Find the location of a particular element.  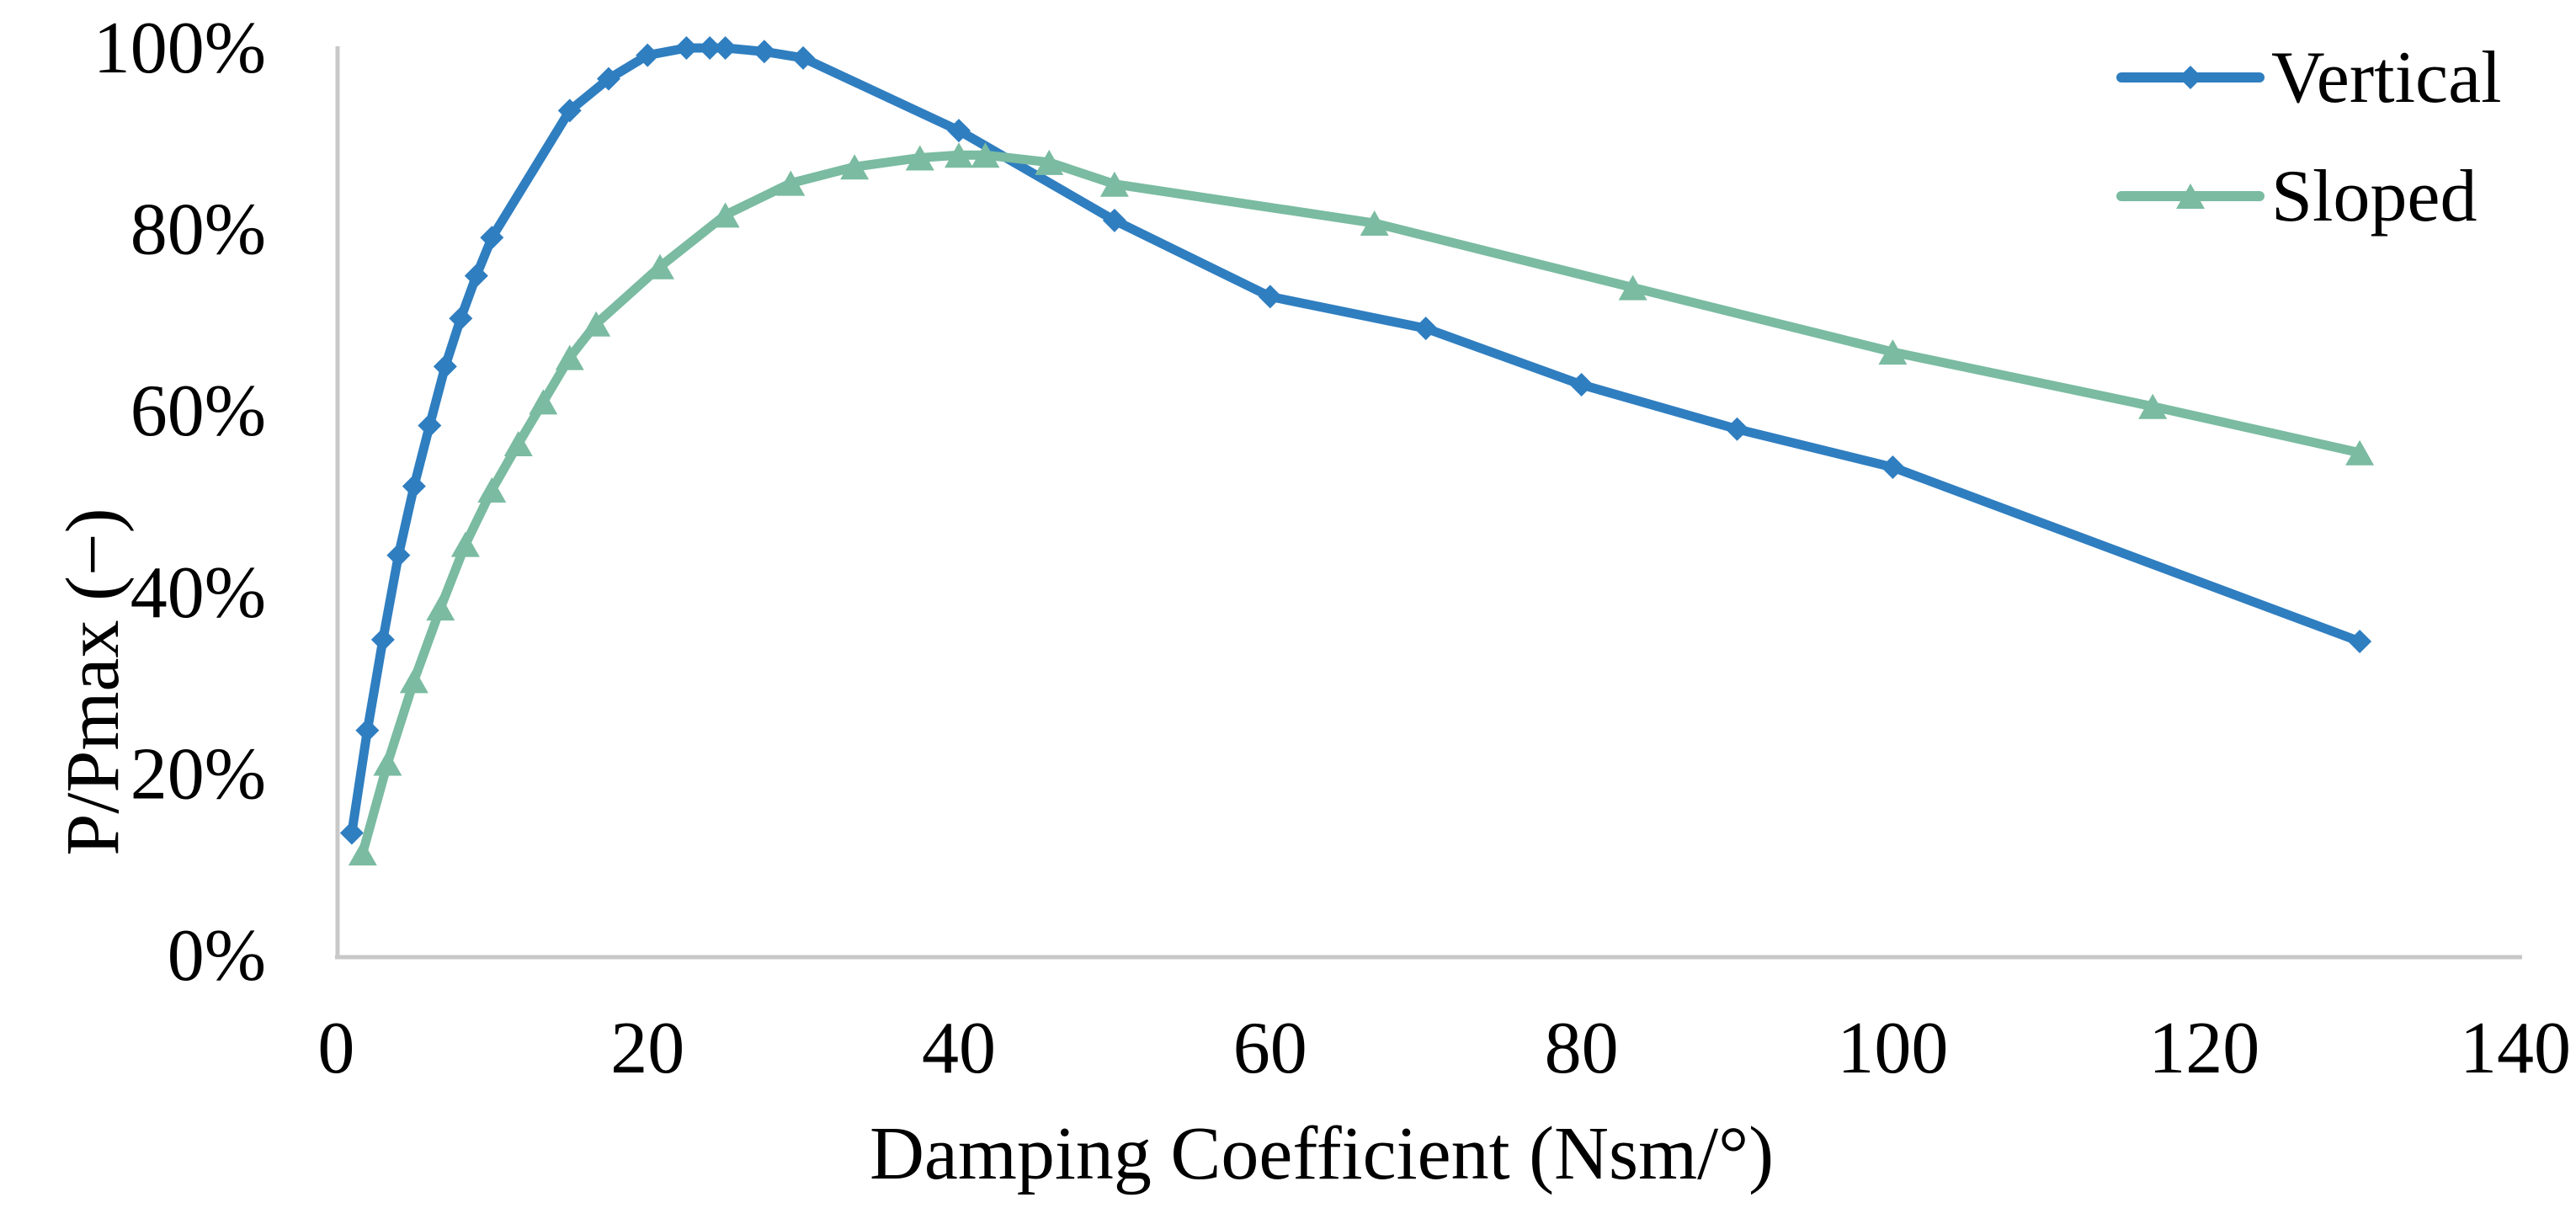

legend-item-vertical: Vertical is located at coordinates (2309, 78).